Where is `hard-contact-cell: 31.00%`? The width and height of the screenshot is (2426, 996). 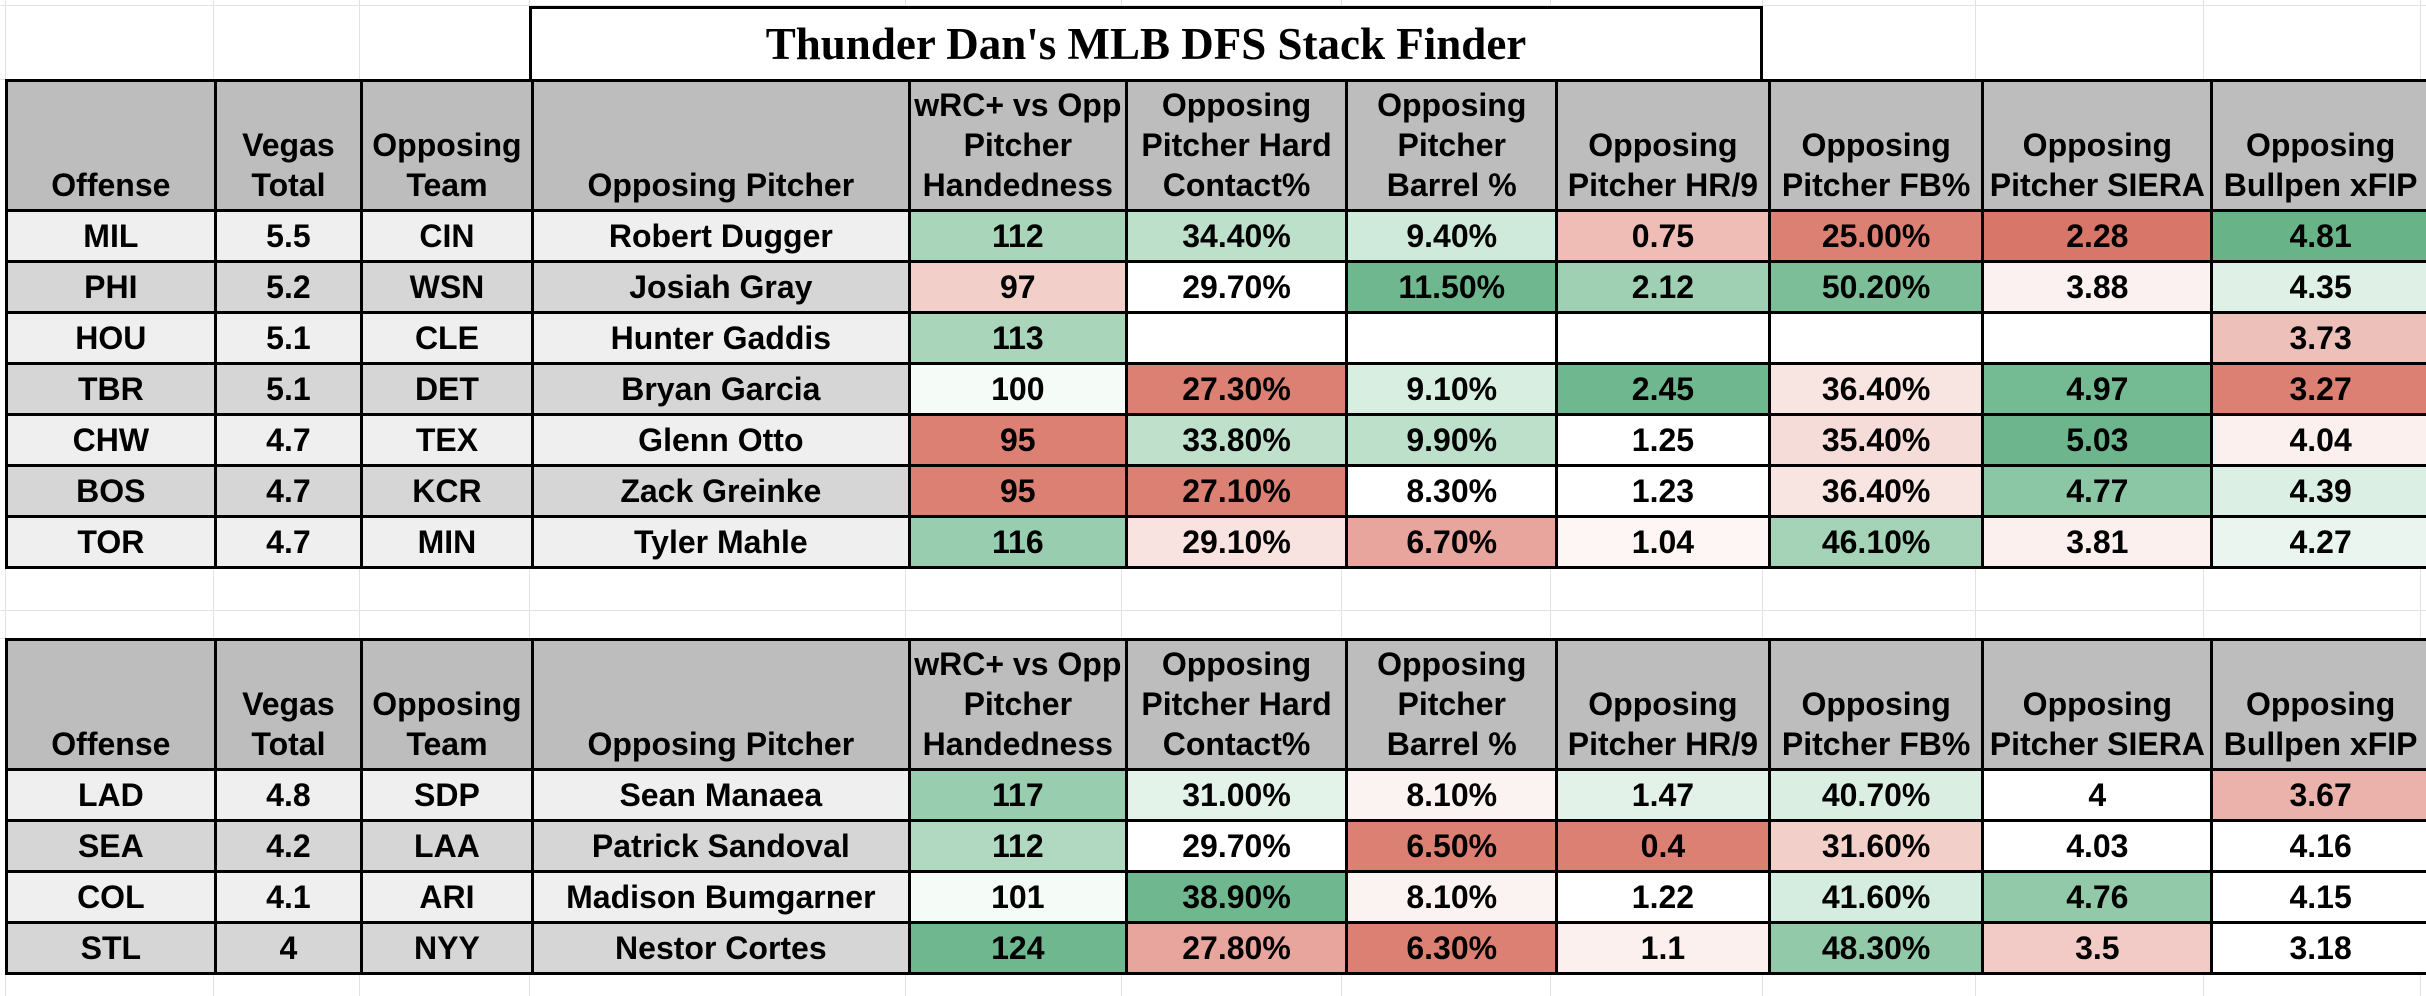 hard-contact-cell: 31.00% is located at coordinates (1236, 795).